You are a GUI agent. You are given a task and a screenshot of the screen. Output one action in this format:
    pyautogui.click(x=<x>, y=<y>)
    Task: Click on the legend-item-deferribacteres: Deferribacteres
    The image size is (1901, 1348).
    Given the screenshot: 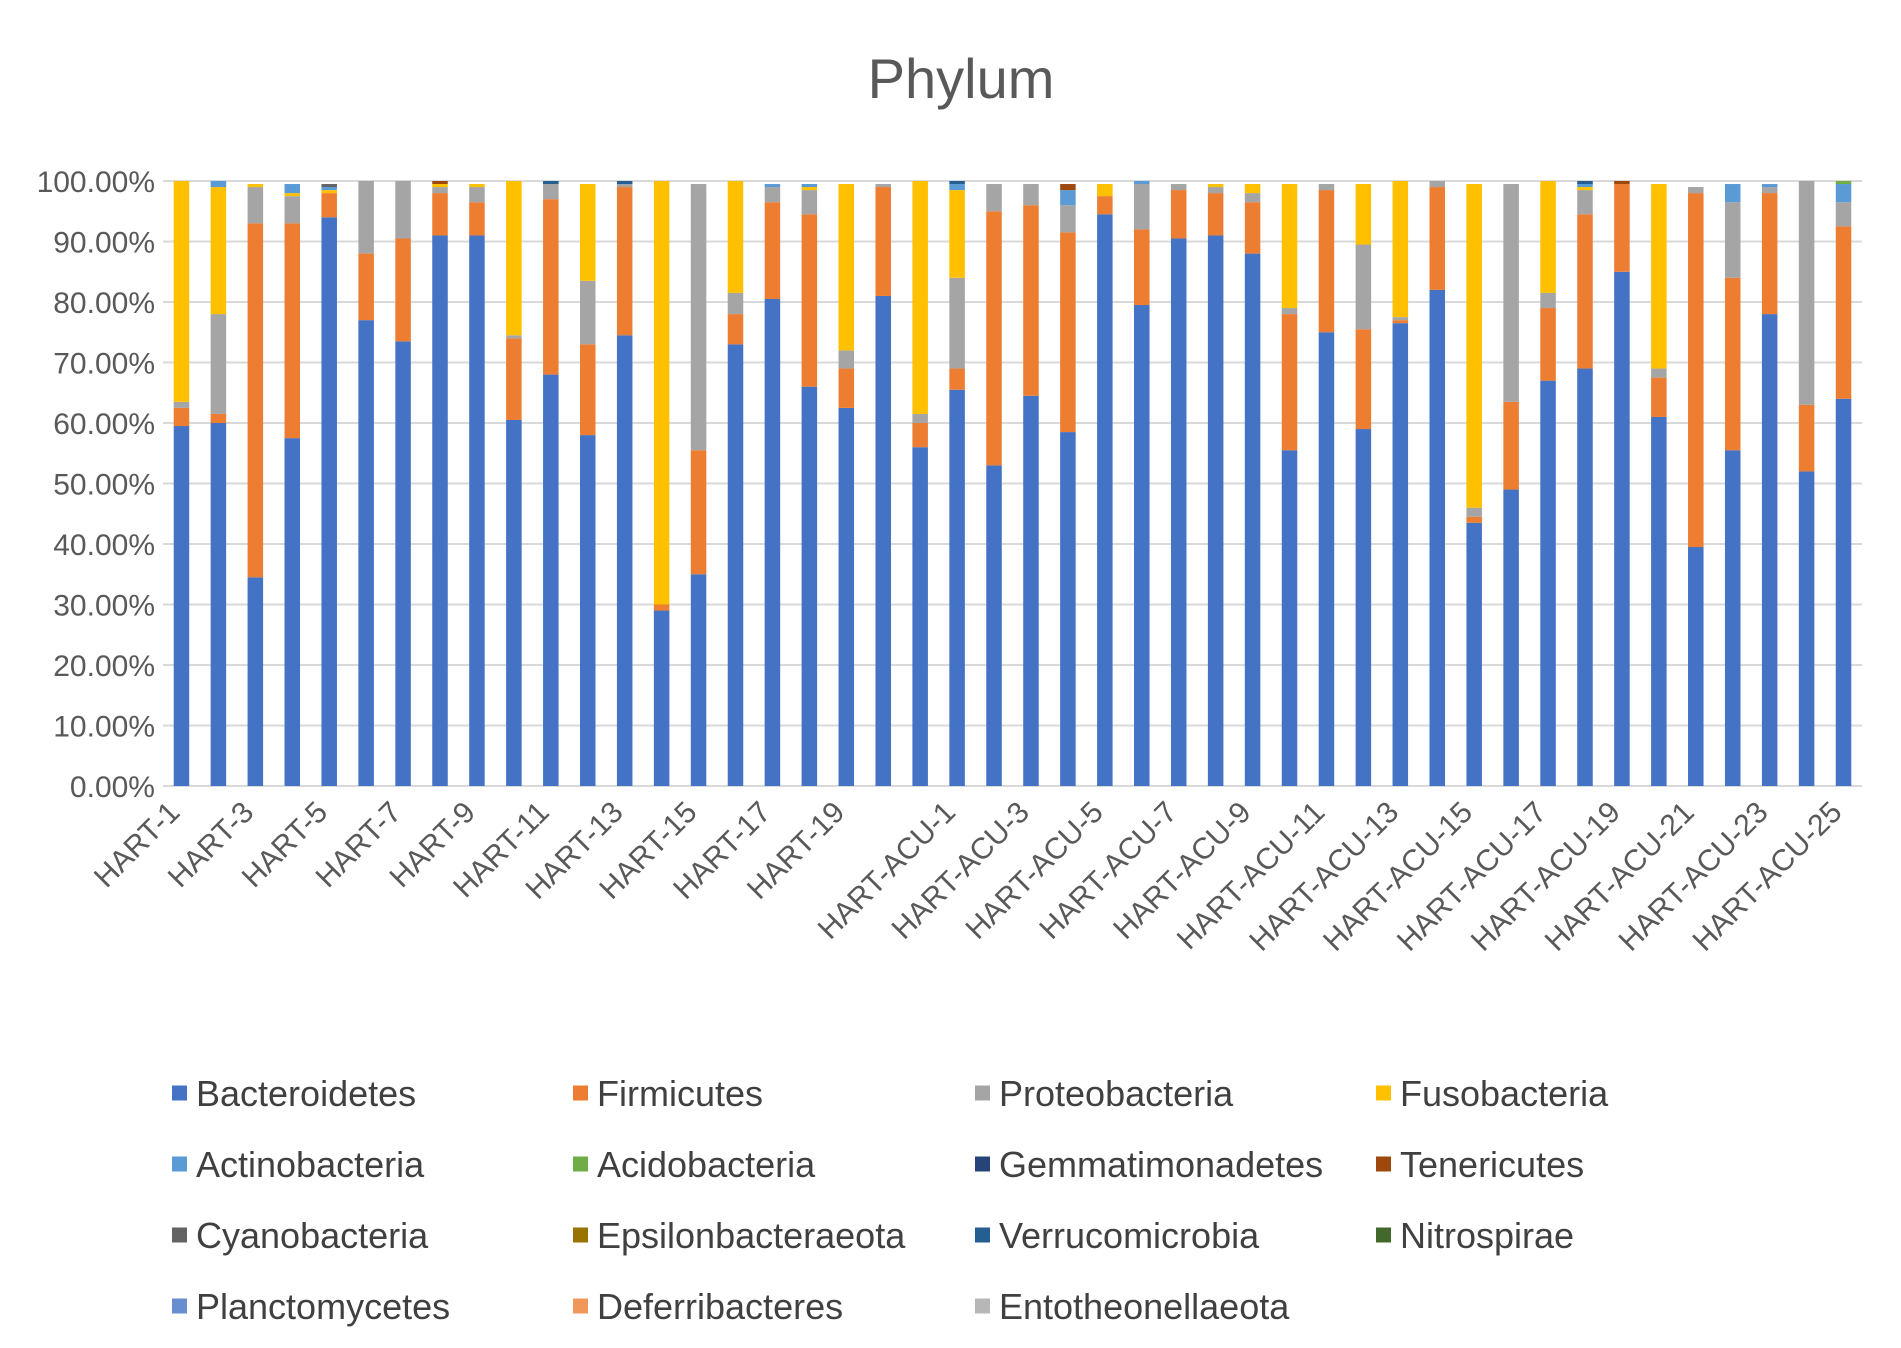 What is the action you would take?
    pyautogui.click(x=708, y=1306)
    